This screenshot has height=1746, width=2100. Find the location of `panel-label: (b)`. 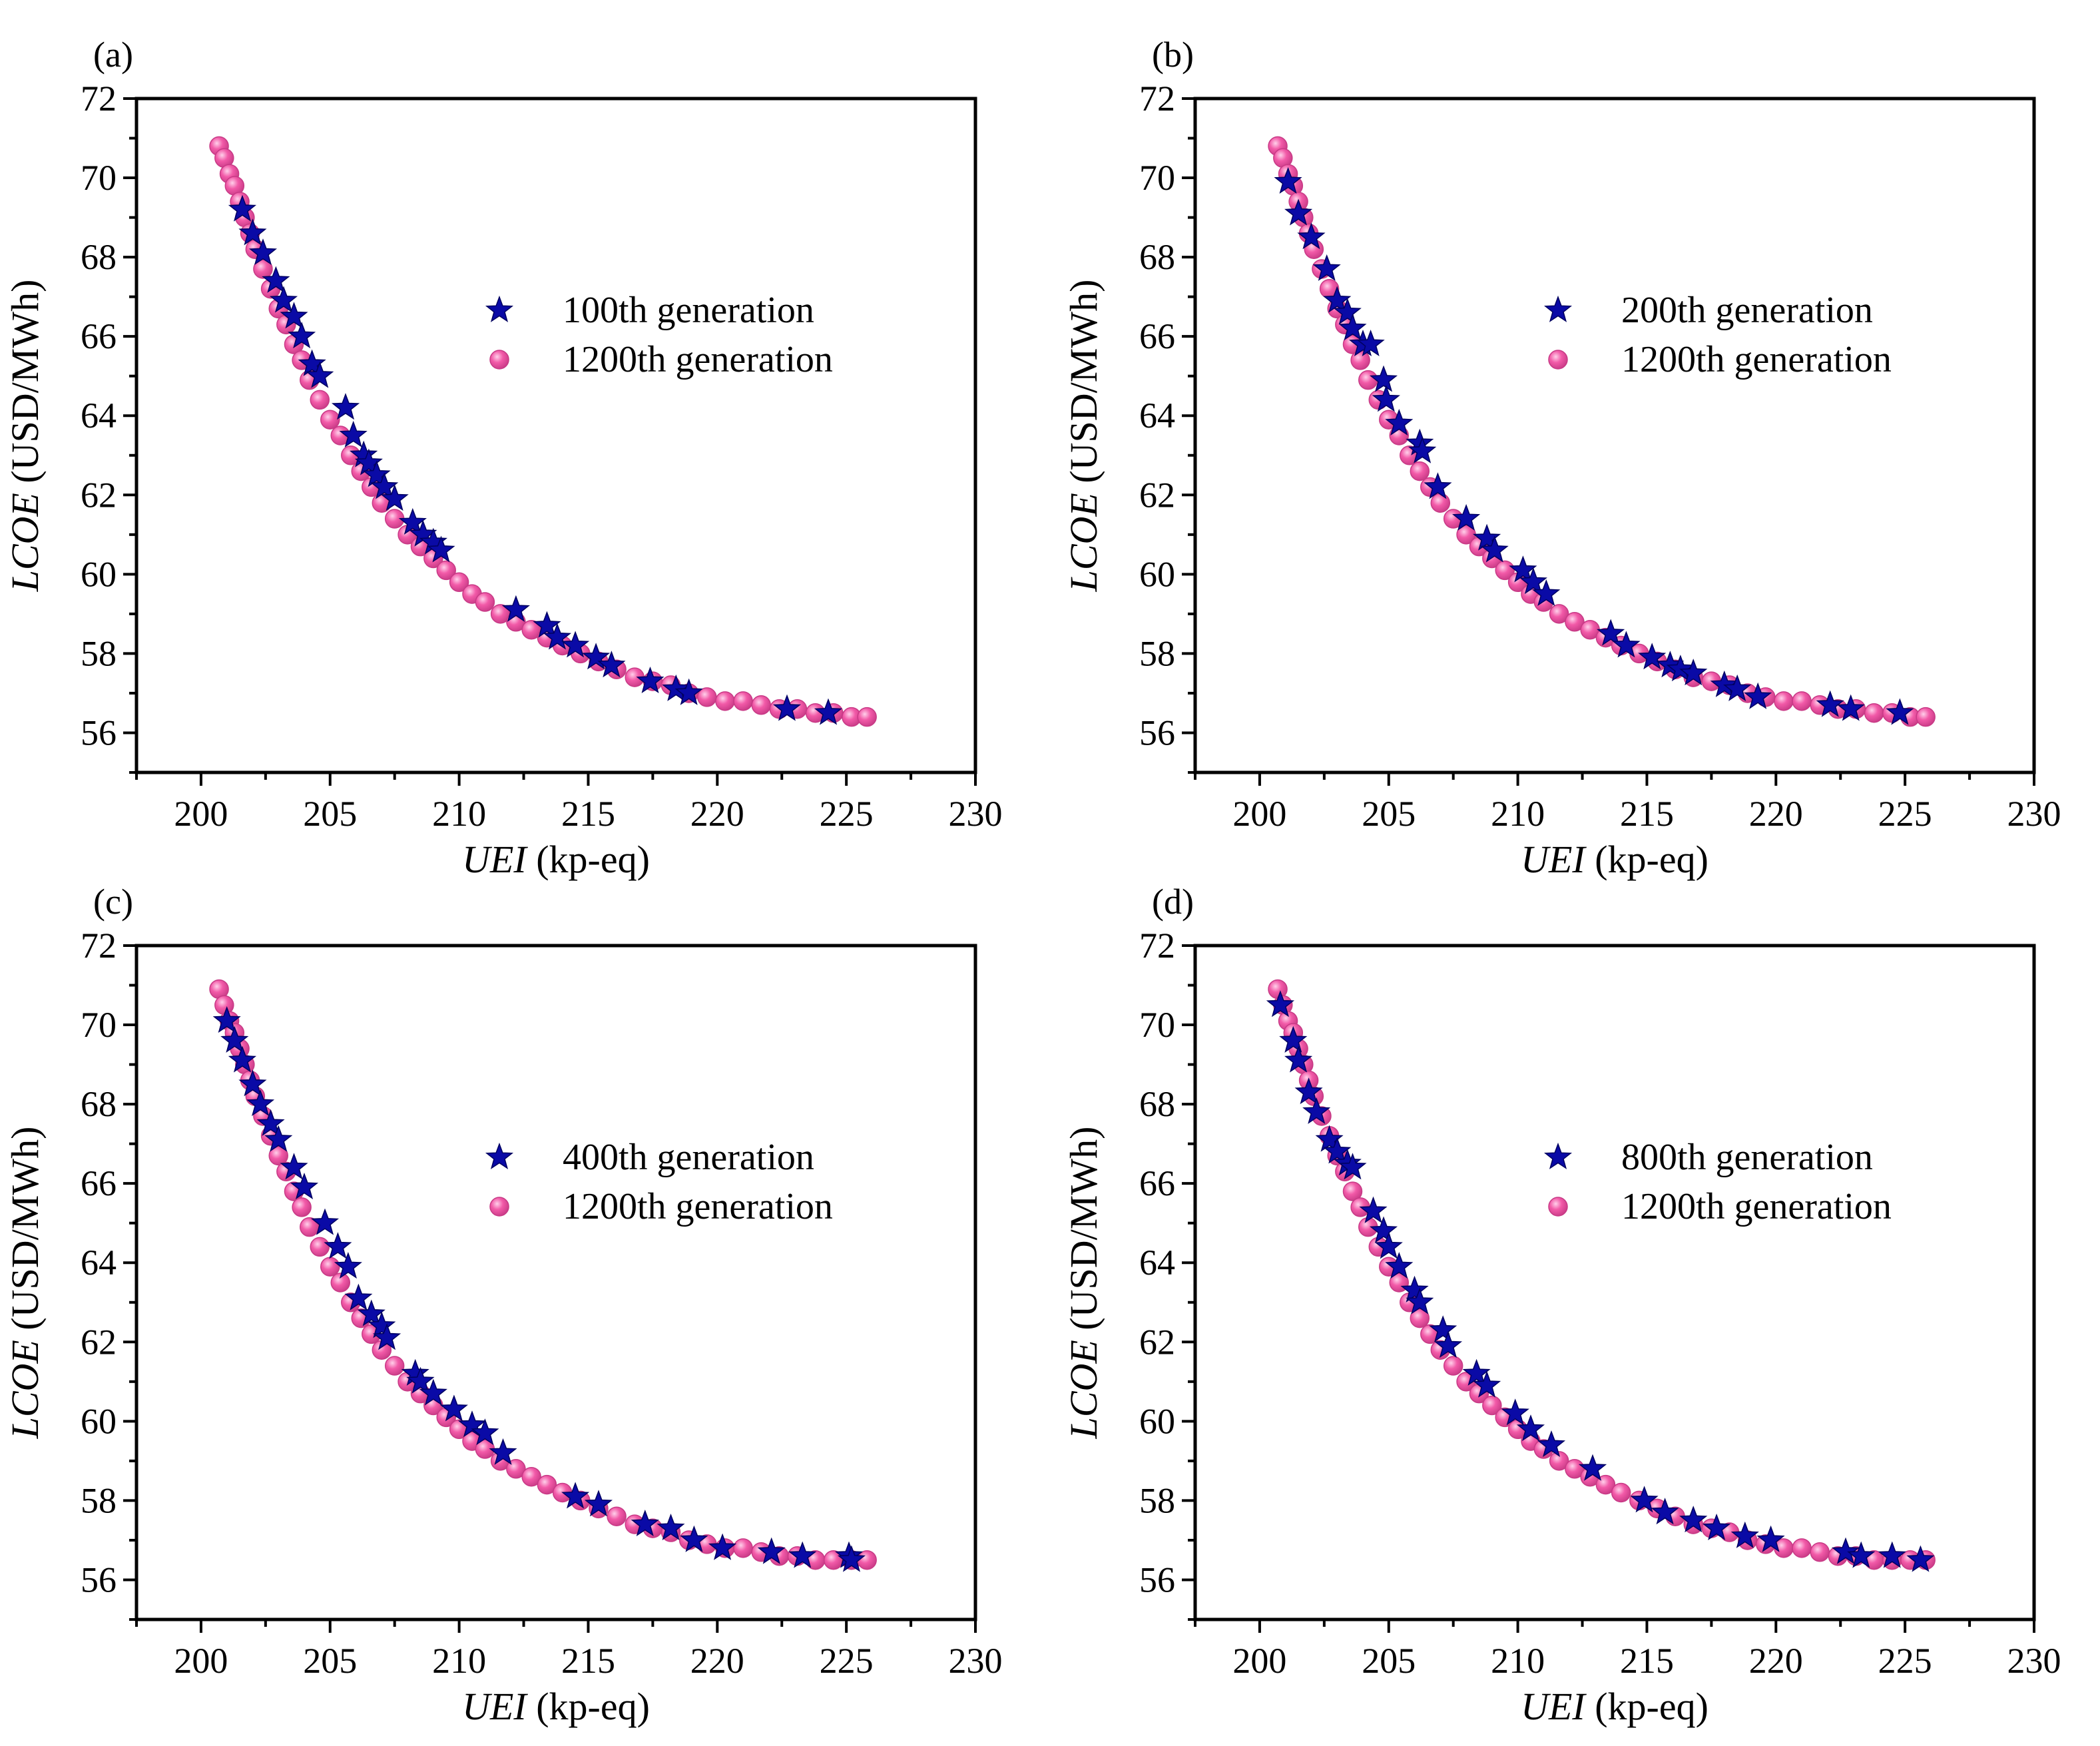

panel-label: (b) is located at coordinates (1173, 55).